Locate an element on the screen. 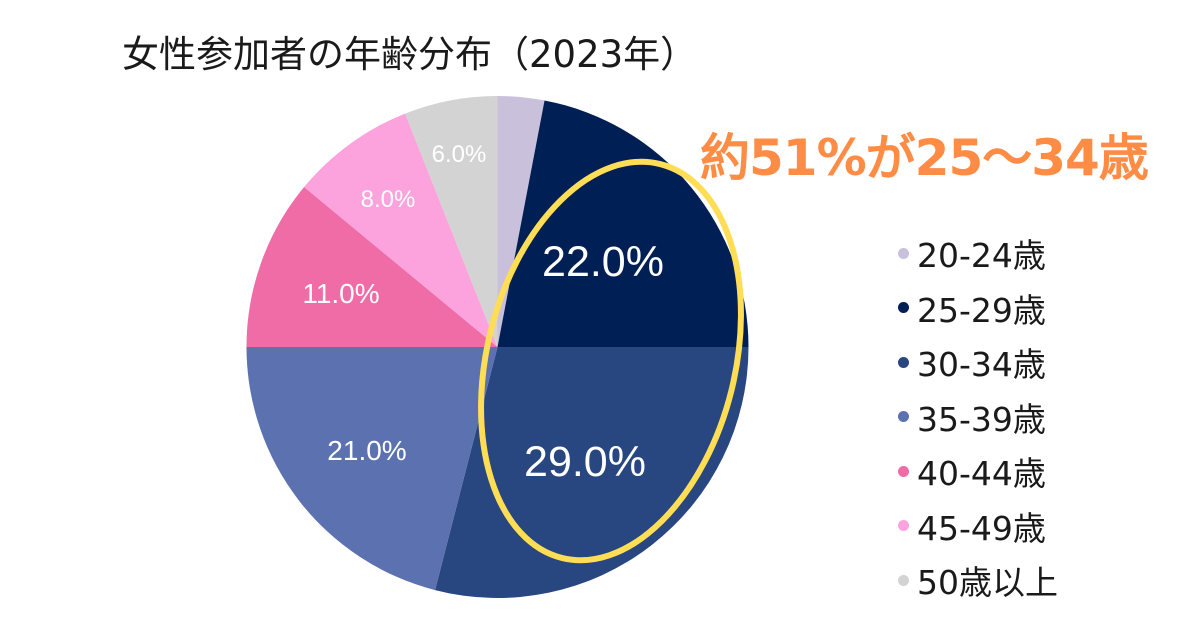 The width and height of the screenshot is (1200, 630). legend-item-20-24: 20-24歳 is located at coordinates (978, 253).